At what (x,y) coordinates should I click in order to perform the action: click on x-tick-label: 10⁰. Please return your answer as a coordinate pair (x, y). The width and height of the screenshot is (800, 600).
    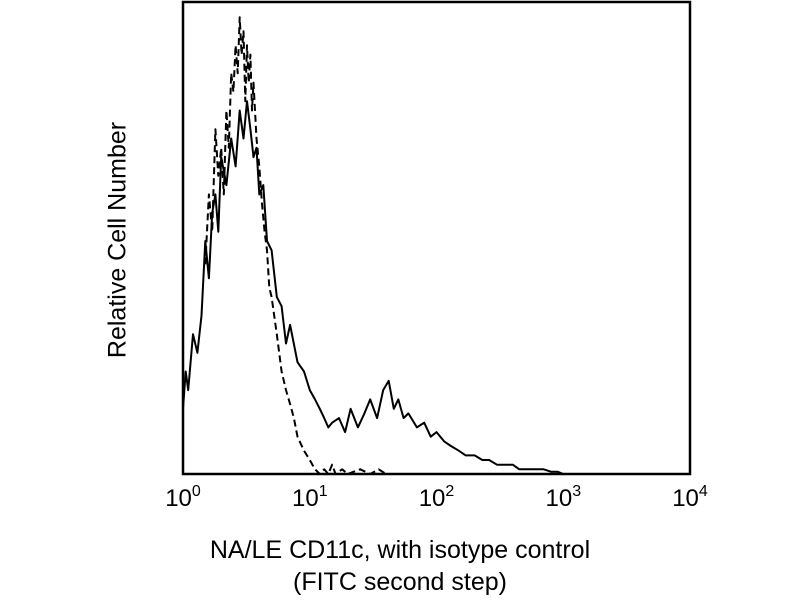
    Looking at the image, I should click on (183, 497).